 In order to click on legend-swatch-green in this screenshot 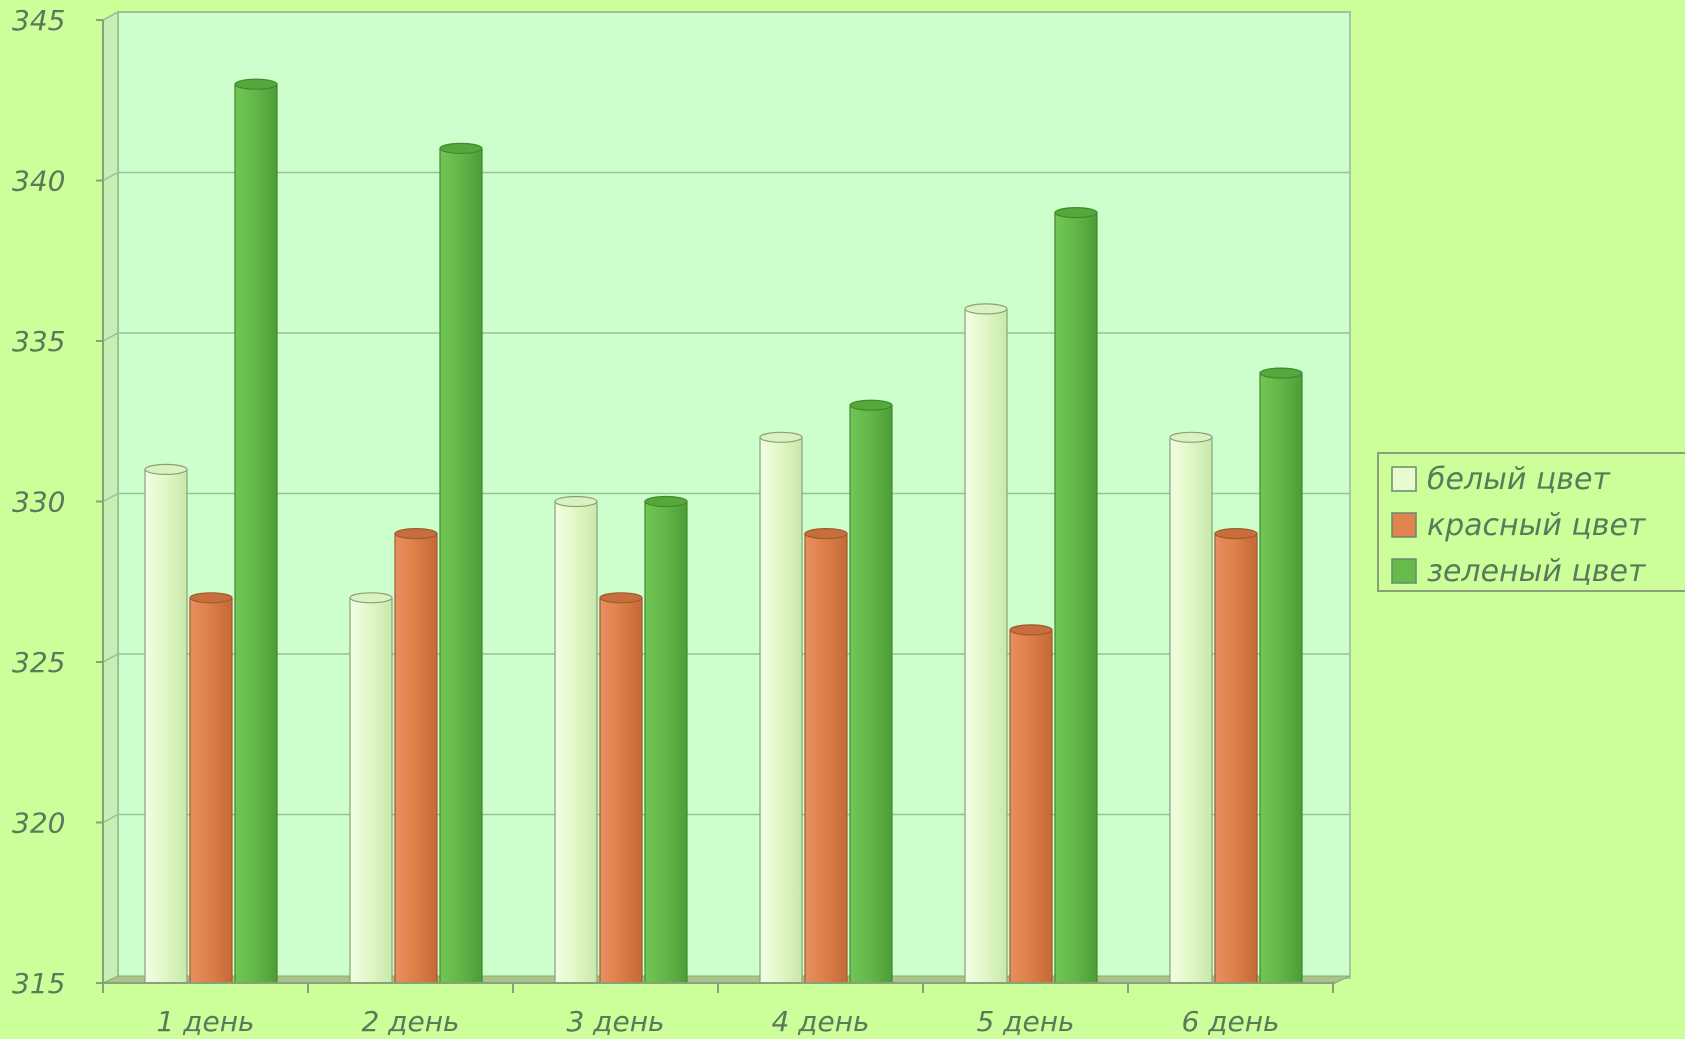, I will do `click(1404, 571)`.